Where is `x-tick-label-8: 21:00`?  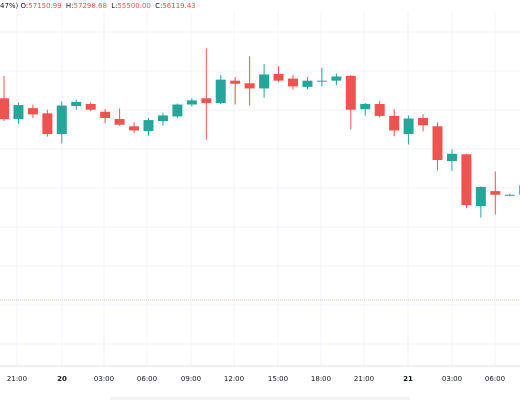 x-tick-label-8: 21:00 is located at coordinates (364, 379).